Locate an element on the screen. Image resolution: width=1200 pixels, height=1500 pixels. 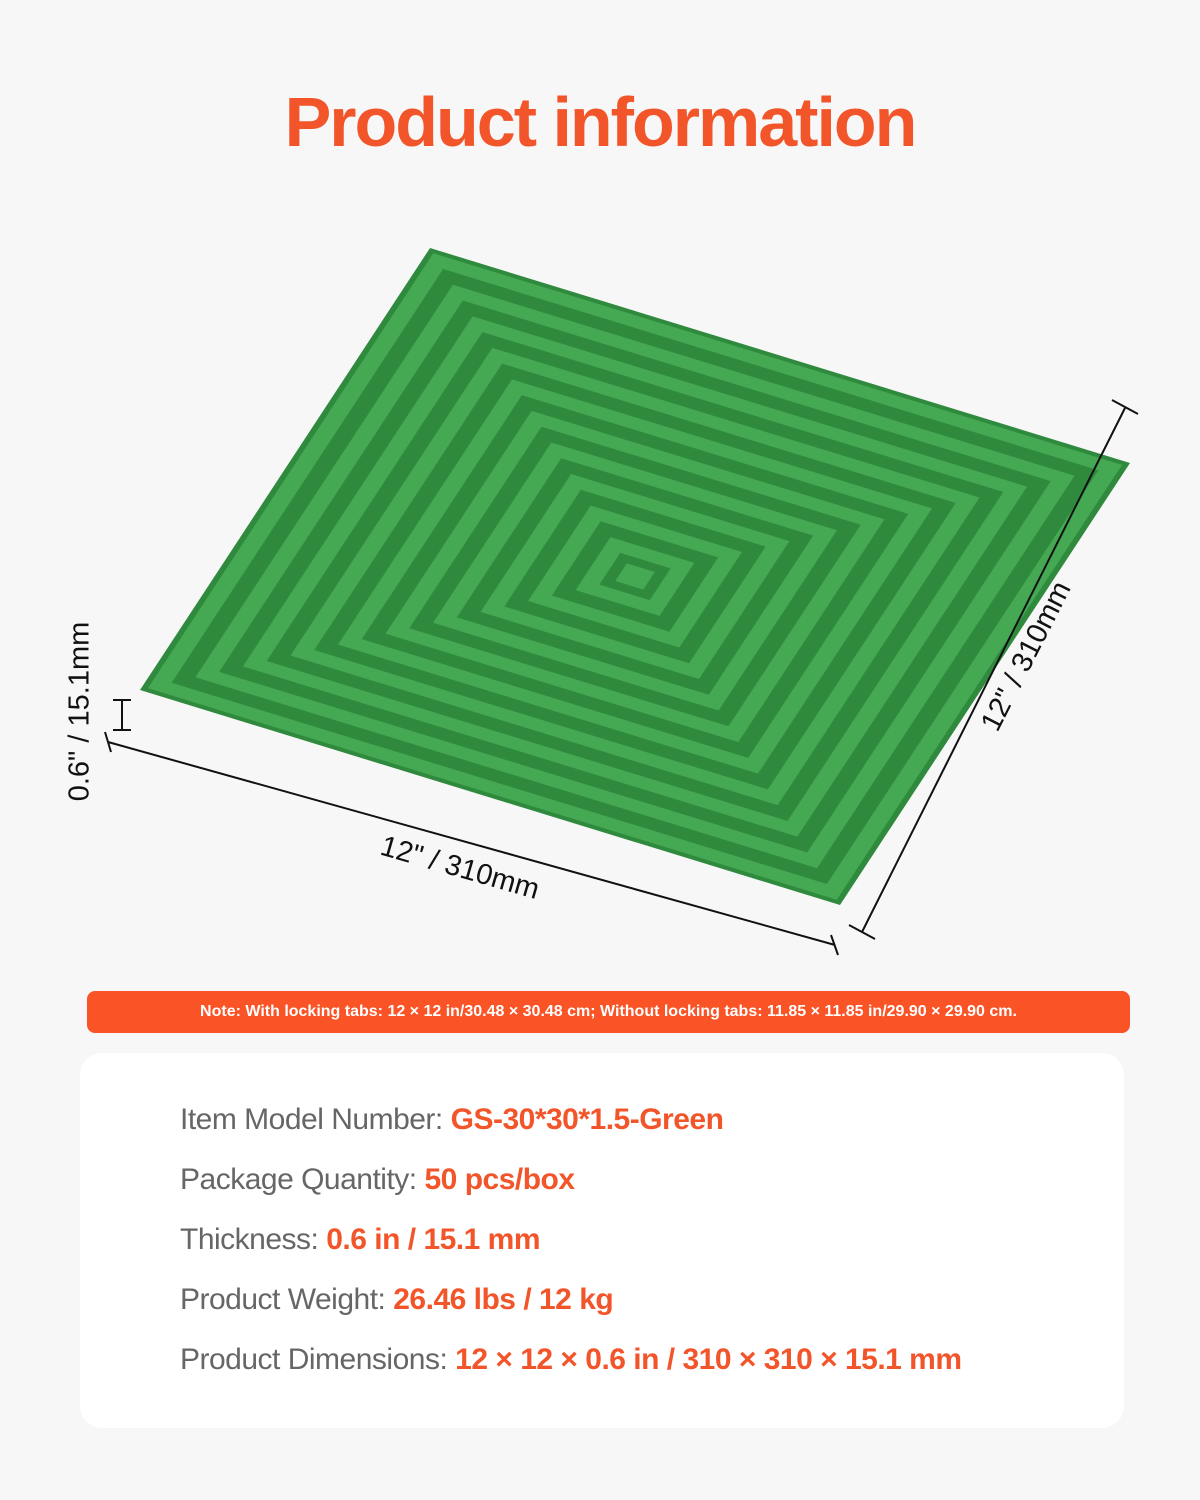
spec-thickness: Thickness: 0.6 in / 15.1 mm is located at coordinates (360, 1239).